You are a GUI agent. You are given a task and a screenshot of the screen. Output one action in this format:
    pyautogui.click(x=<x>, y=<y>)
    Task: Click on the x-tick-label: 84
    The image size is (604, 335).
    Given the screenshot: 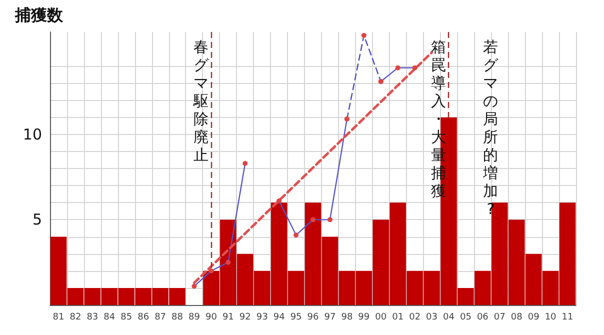 What is the action you would take?
    pyautogui.click(x=110, y=317)
    